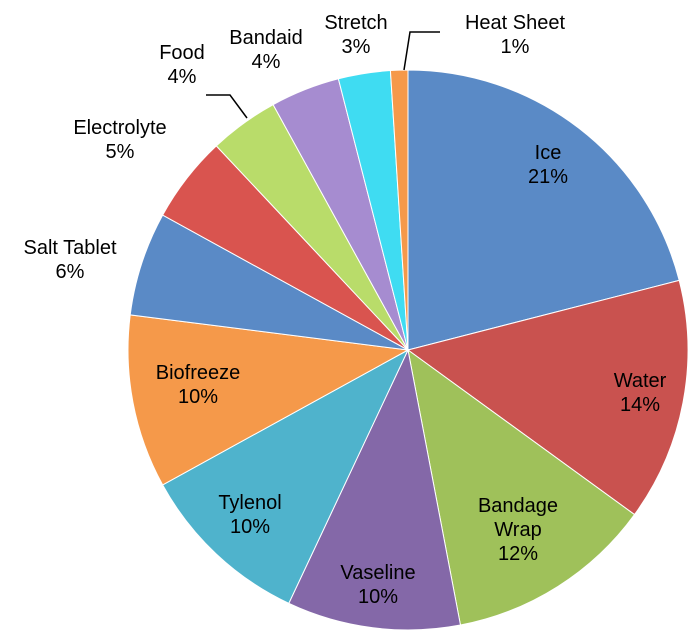 Image resolution: width=689 pixels, height=632 pixels. I want to click on slice-label: Tylenol 10%, so click(250, 515).